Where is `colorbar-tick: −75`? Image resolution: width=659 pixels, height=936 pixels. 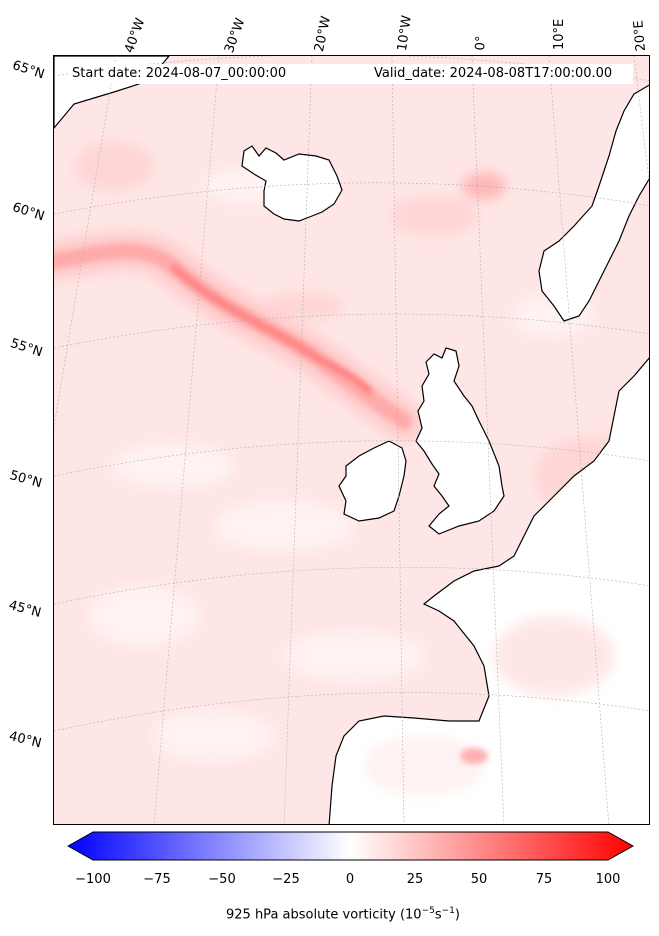
colorbar-tick: −75 is located at coordinates (157, 879).